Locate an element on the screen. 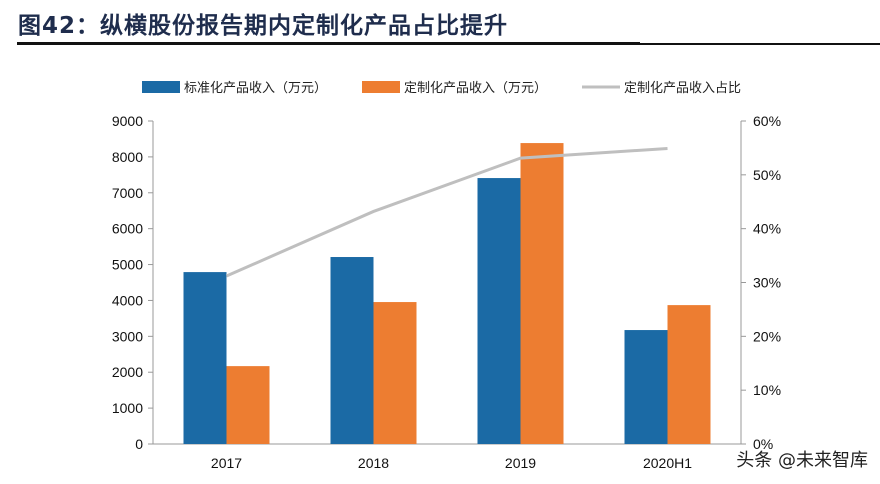  y-tick-label: 1000 is located at coordinates (127, 408).